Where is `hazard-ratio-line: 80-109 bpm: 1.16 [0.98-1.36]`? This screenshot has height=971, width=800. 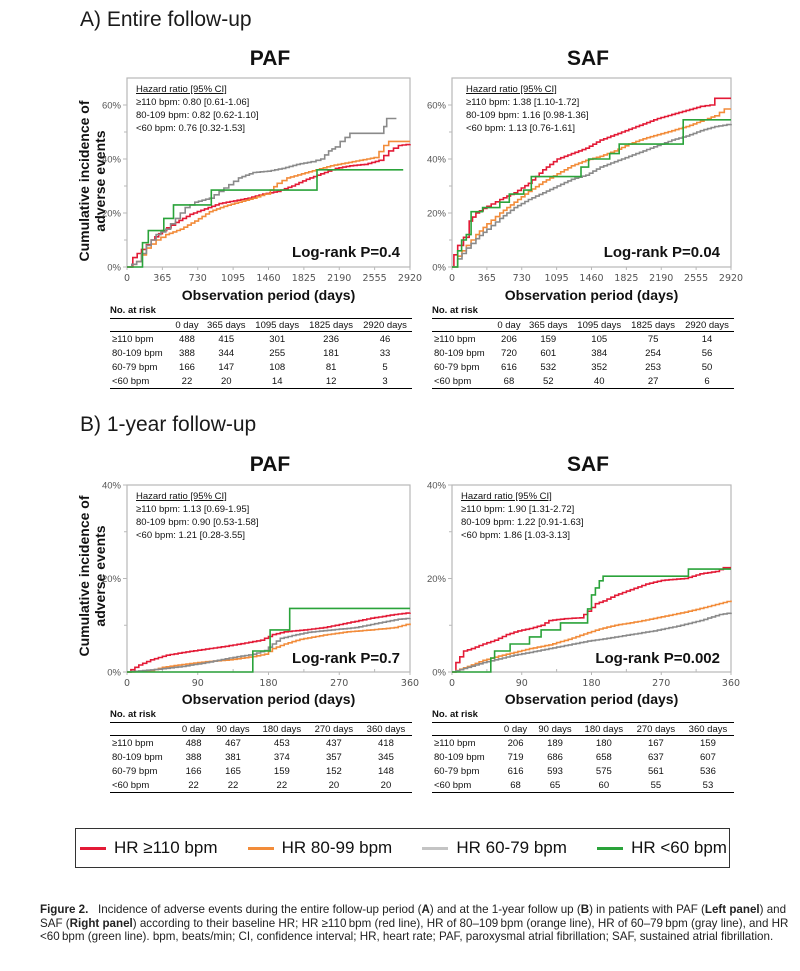
hazard-ratio-line: 80-109 bpm: 1.16 [0.98-1.36] is located at coordinates (527, 115).